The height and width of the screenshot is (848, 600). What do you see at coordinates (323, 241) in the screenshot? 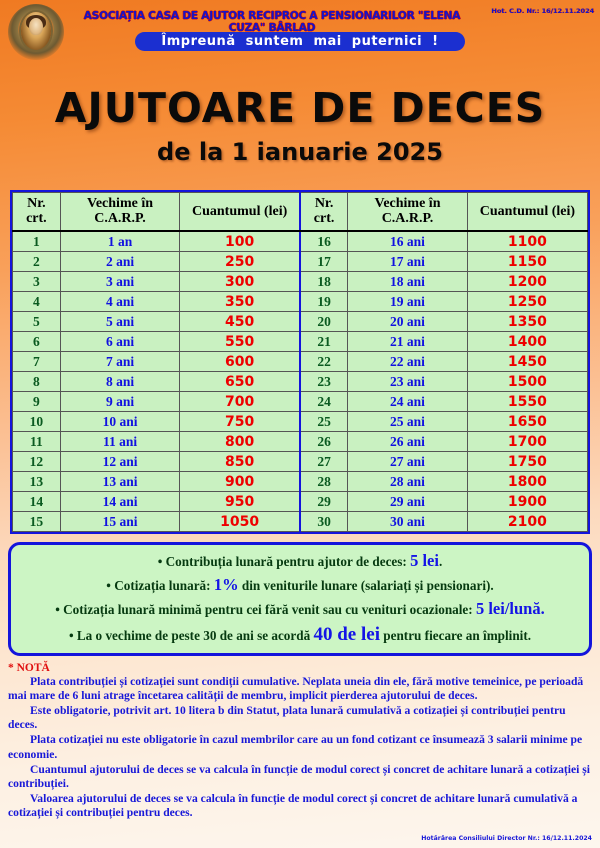
I see `row-nr-right: 16` at bounding box center [323, 241].